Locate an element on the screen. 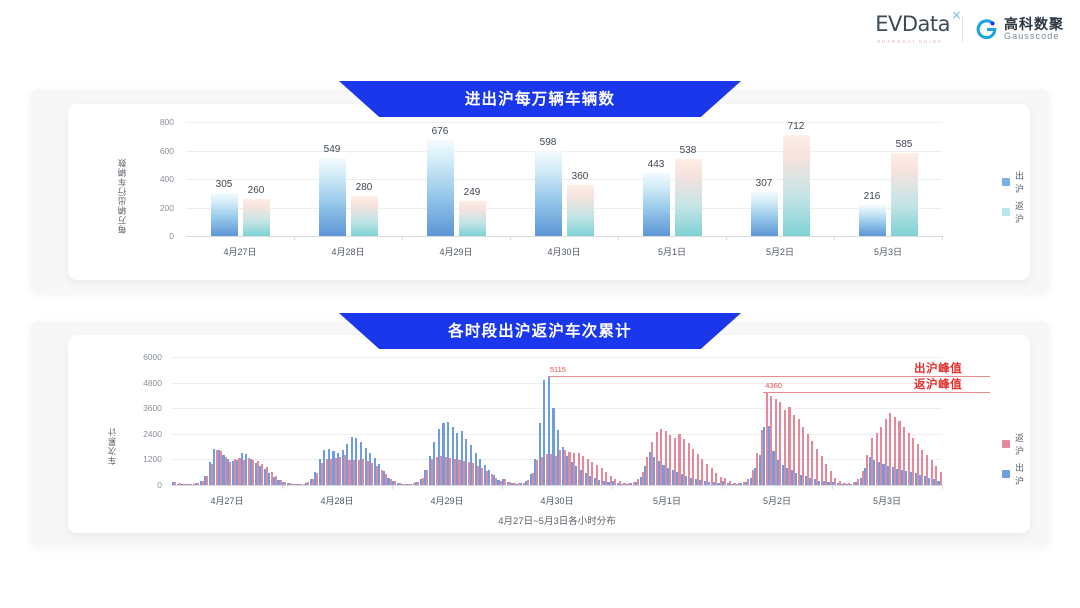 The width and height of the screenshot is (1080, 608). chart2-peak-label: 出沪峰值 is located at coordinates (938, 368).